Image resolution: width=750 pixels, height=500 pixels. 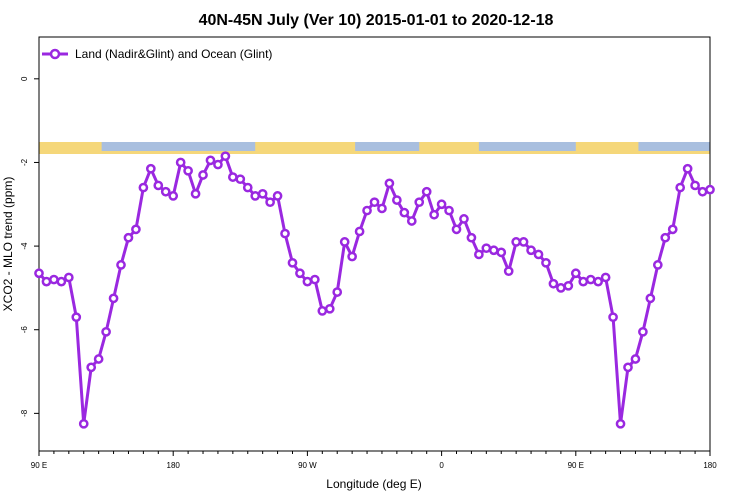 I want to click on legend-label: Land (Nadir&Glint) and Ocean (Glint), so click(x=173, y=54).